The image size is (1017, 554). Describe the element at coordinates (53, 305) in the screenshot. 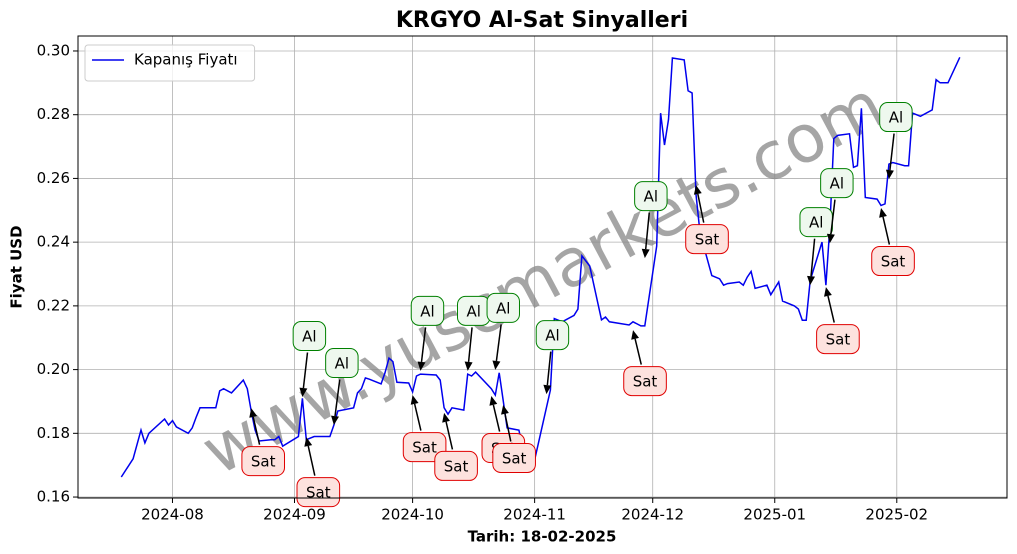

I see `y-tick-label: 0.22` at that location.